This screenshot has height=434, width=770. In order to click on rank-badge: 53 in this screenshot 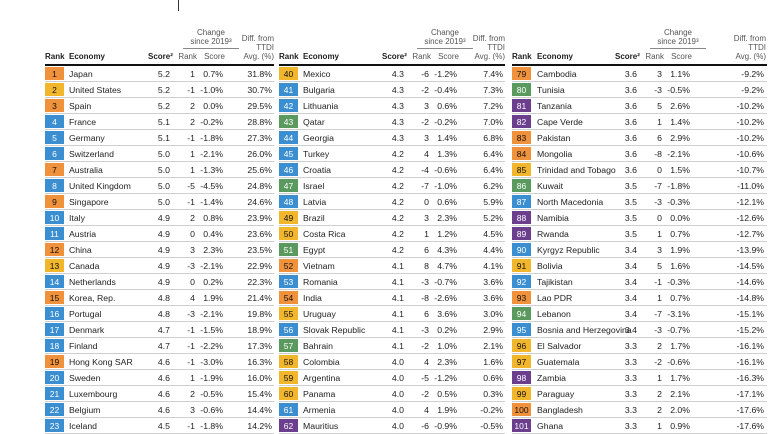, I will do `click(288, 281)`.